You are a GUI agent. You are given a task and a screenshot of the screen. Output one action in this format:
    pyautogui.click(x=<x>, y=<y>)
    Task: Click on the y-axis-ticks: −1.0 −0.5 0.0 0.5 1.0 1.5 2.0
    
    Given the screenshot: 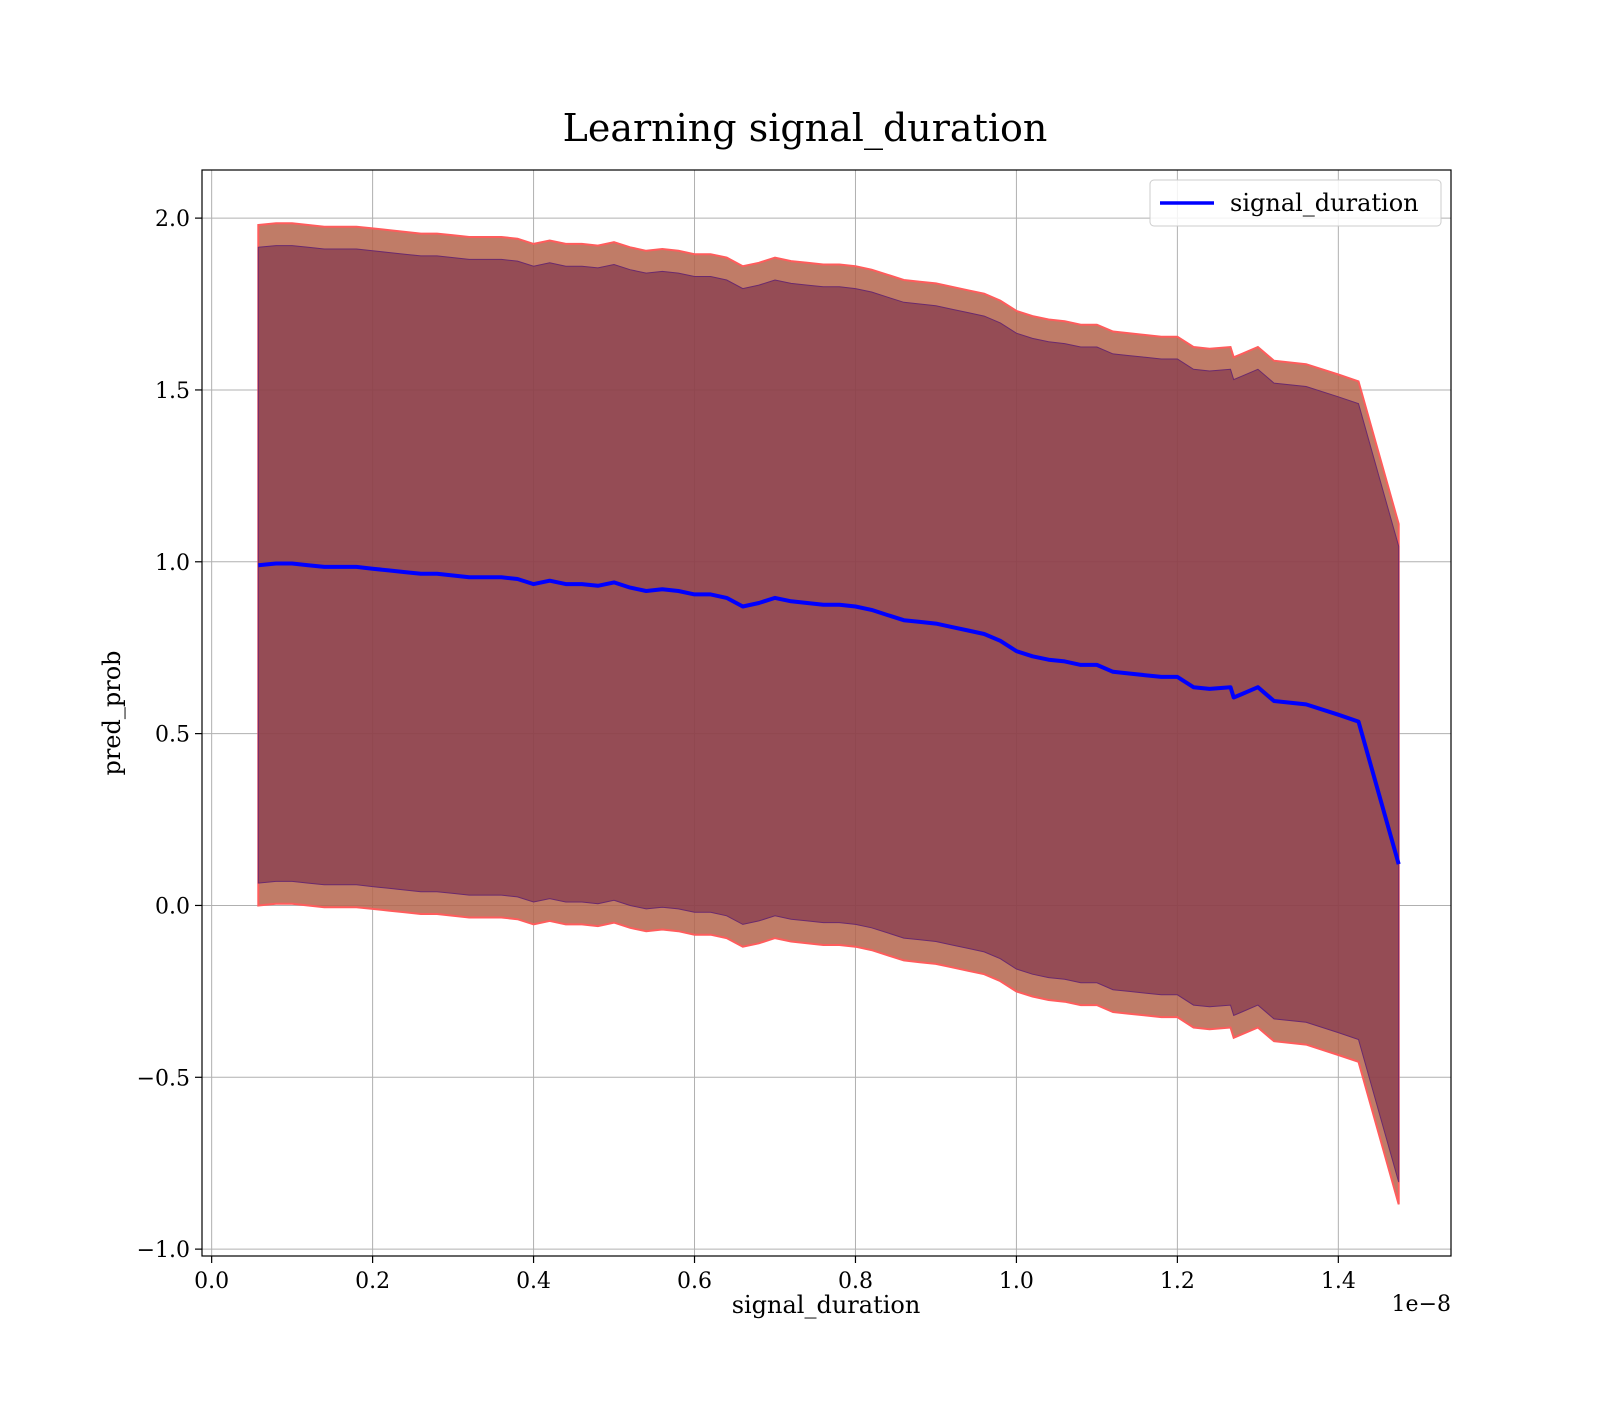 What is the action you would take?
    pyautogui.click(x=169, y=735)
    